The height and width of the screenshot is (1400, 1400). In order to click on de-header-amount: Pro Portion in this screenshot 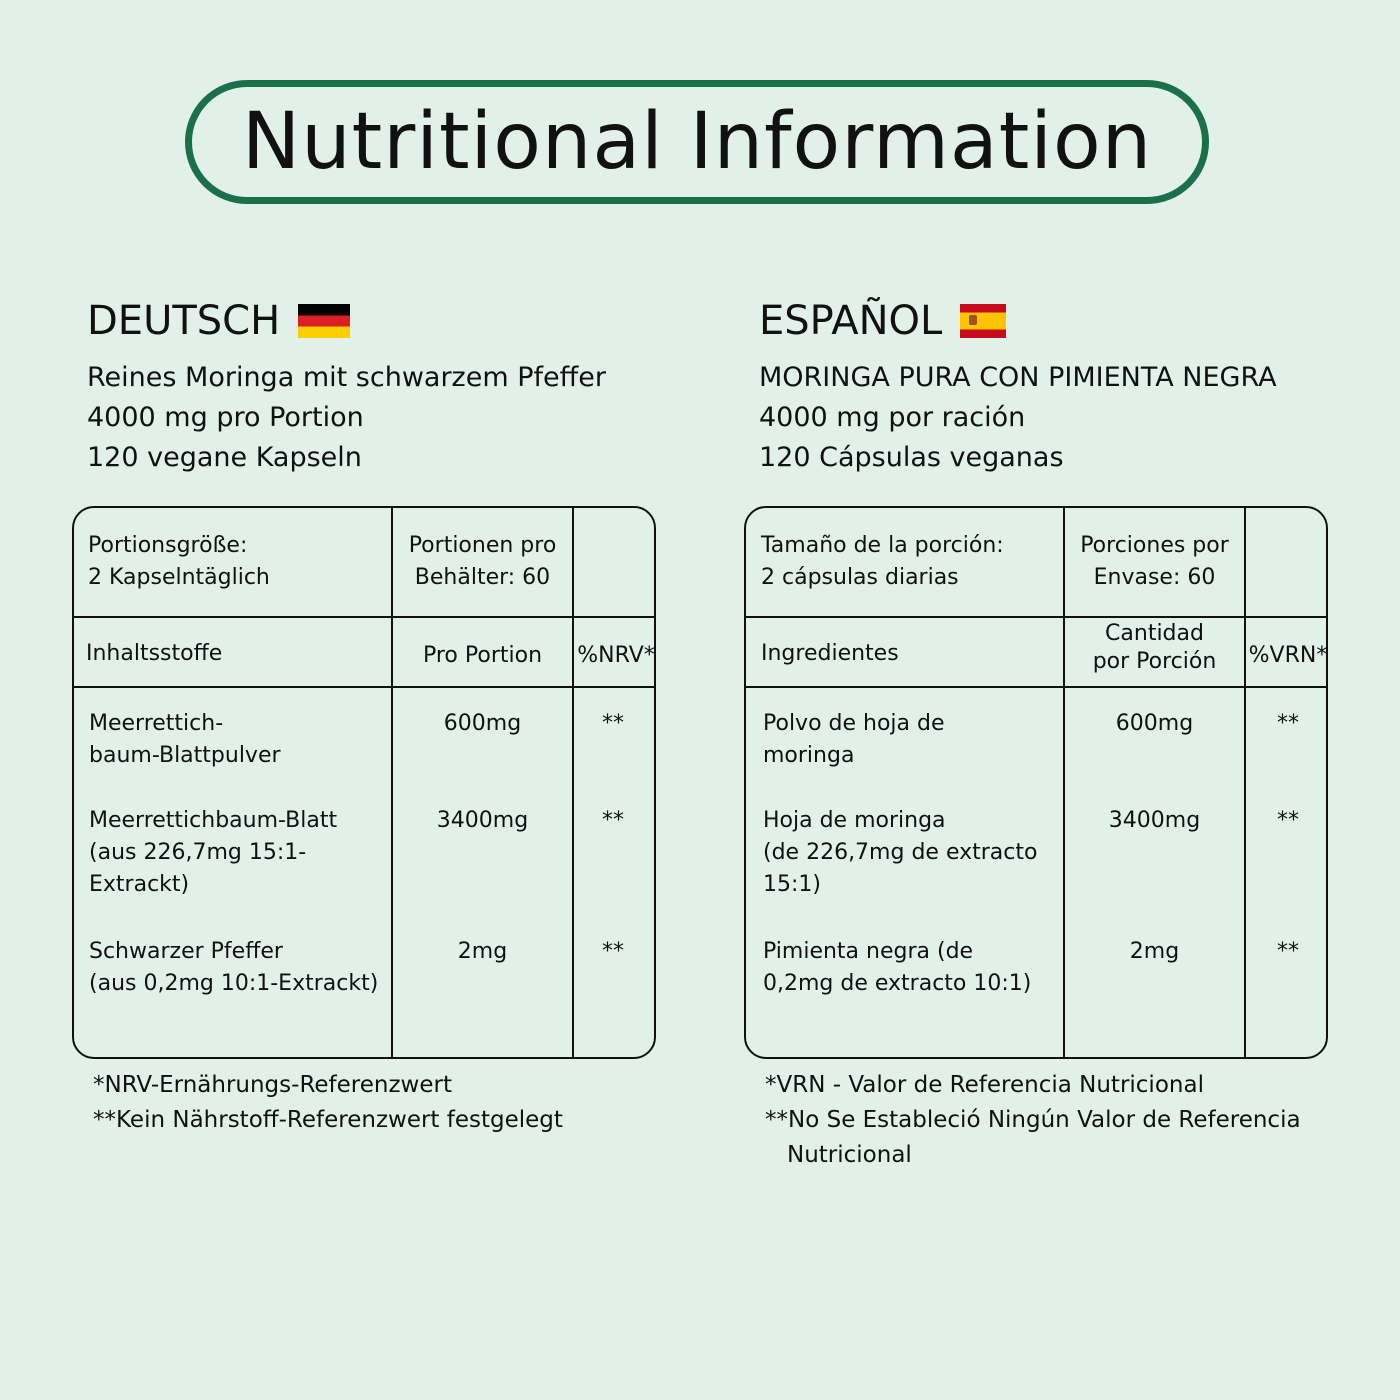, I will do `click(482, 655)`.